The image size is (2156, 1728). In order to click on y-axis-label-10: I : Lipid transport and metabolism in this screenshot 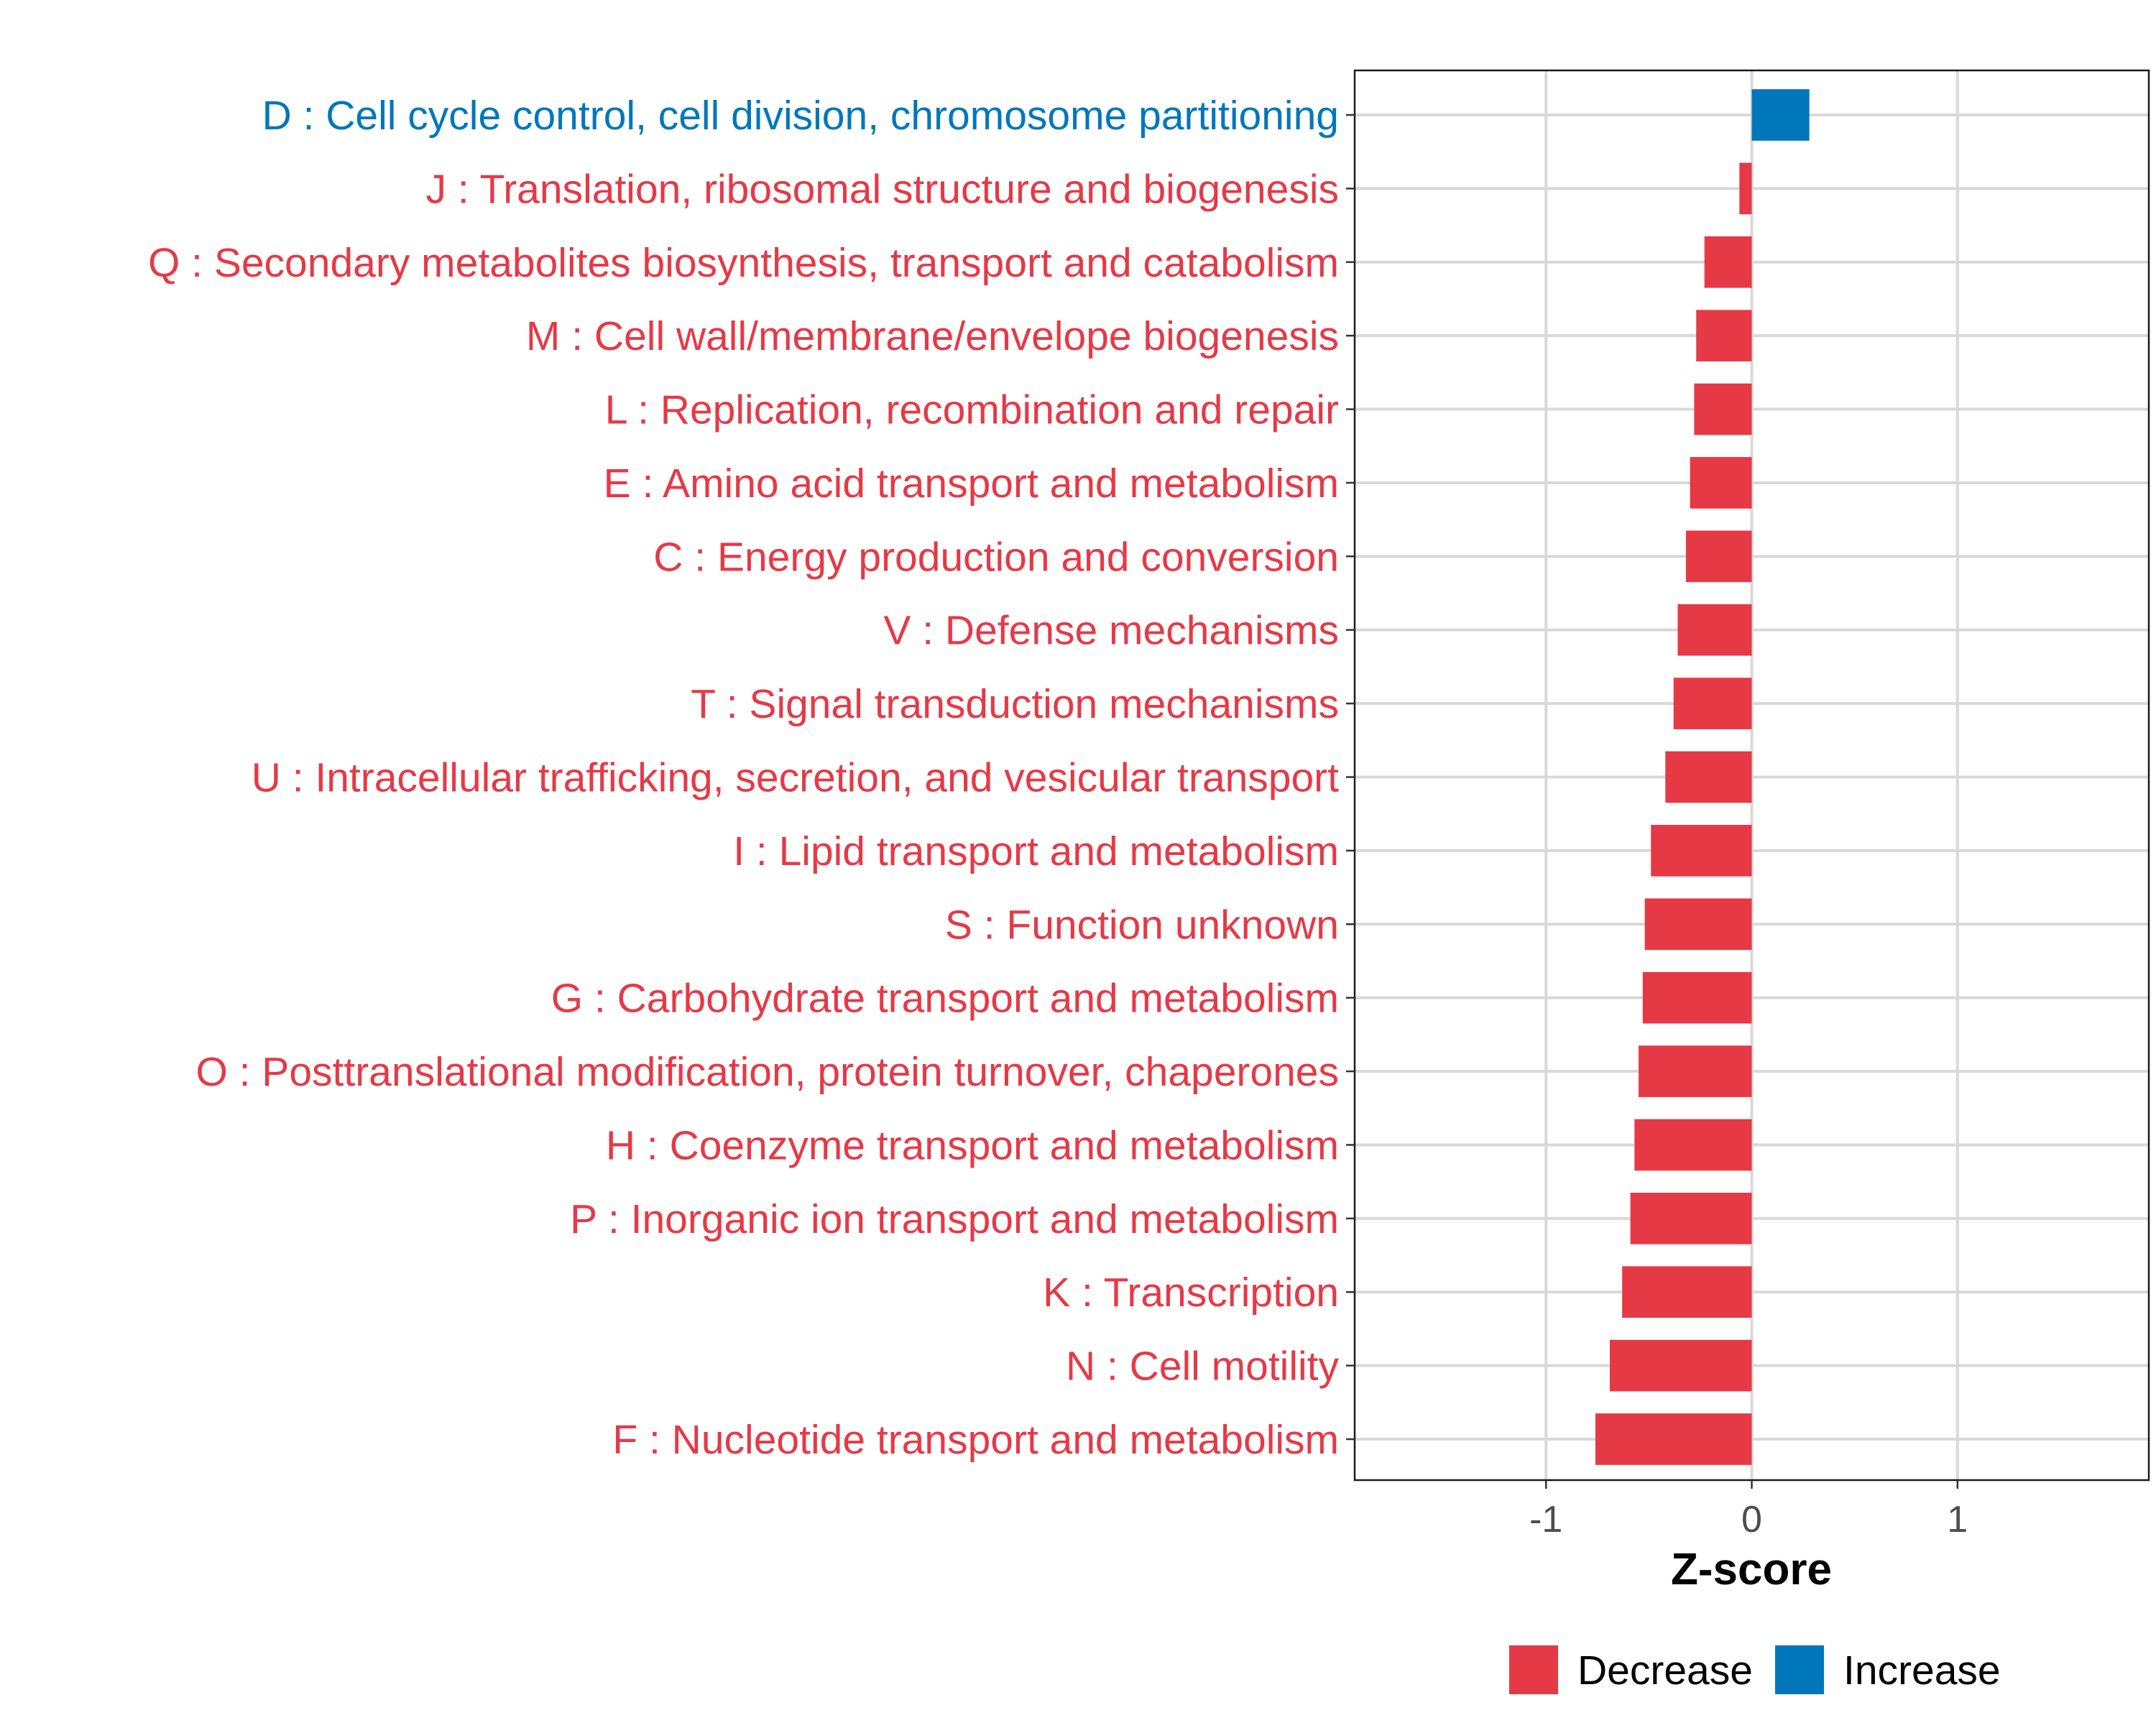, I will do `click(1036, 851)`.